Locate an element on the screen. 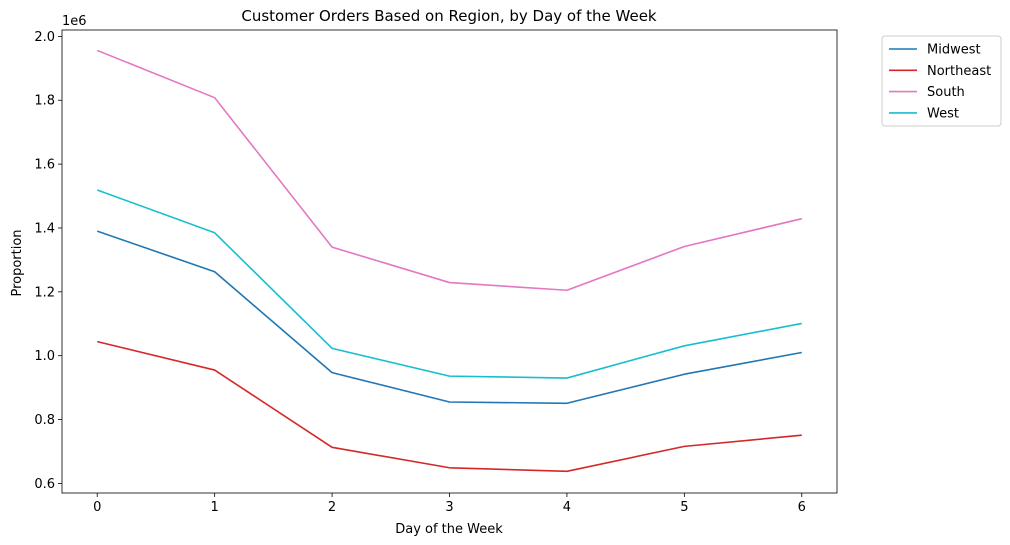 The image size is (1010, 545). y-tick-label: 1.4 is located at coordinates (44, 228).